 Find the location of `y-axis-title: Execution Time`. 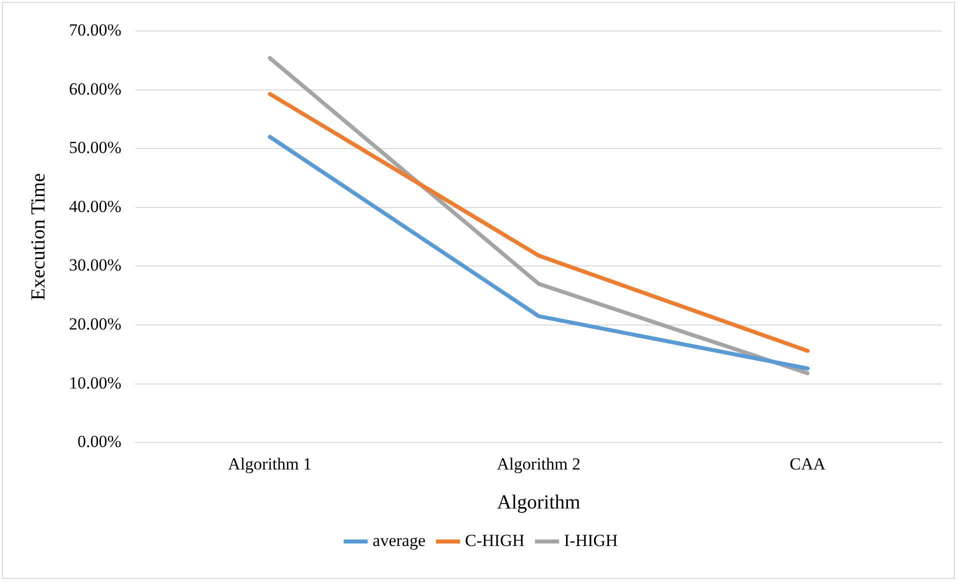

y-axis-title: Execution Time is located at coordinates (38, 236).